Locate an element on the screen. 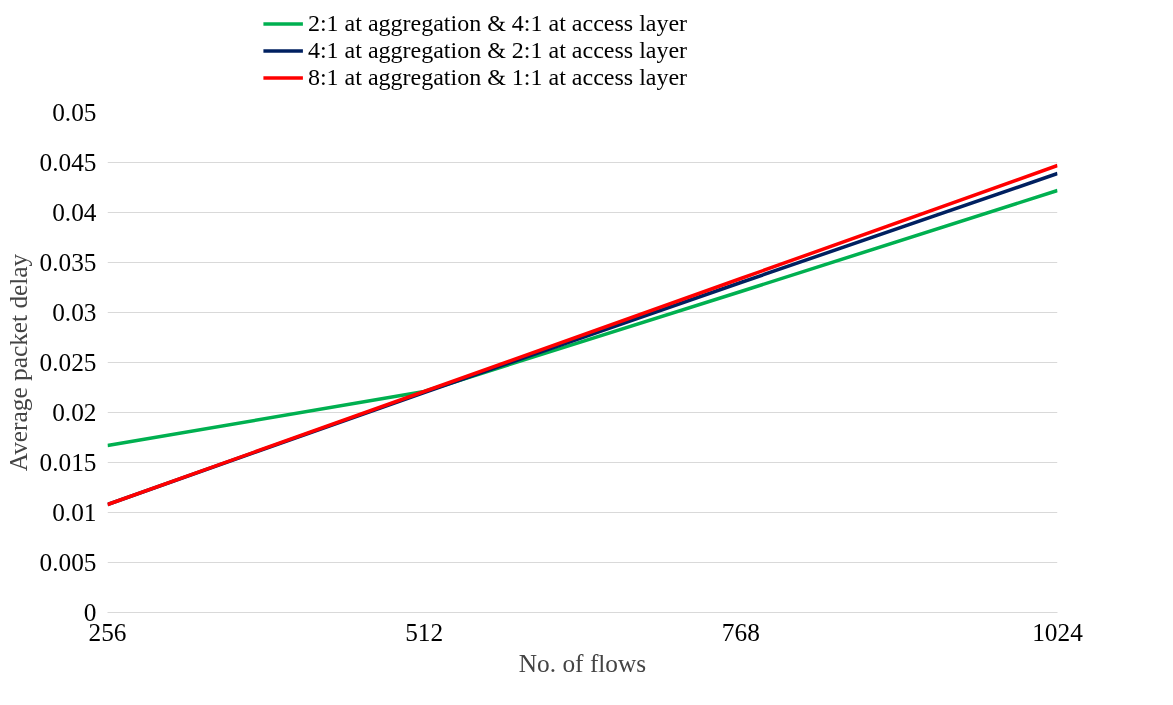 The height and width of the screenshot is (705, 1173). x-tick-label: 512 is located at coordinates (424, 631).